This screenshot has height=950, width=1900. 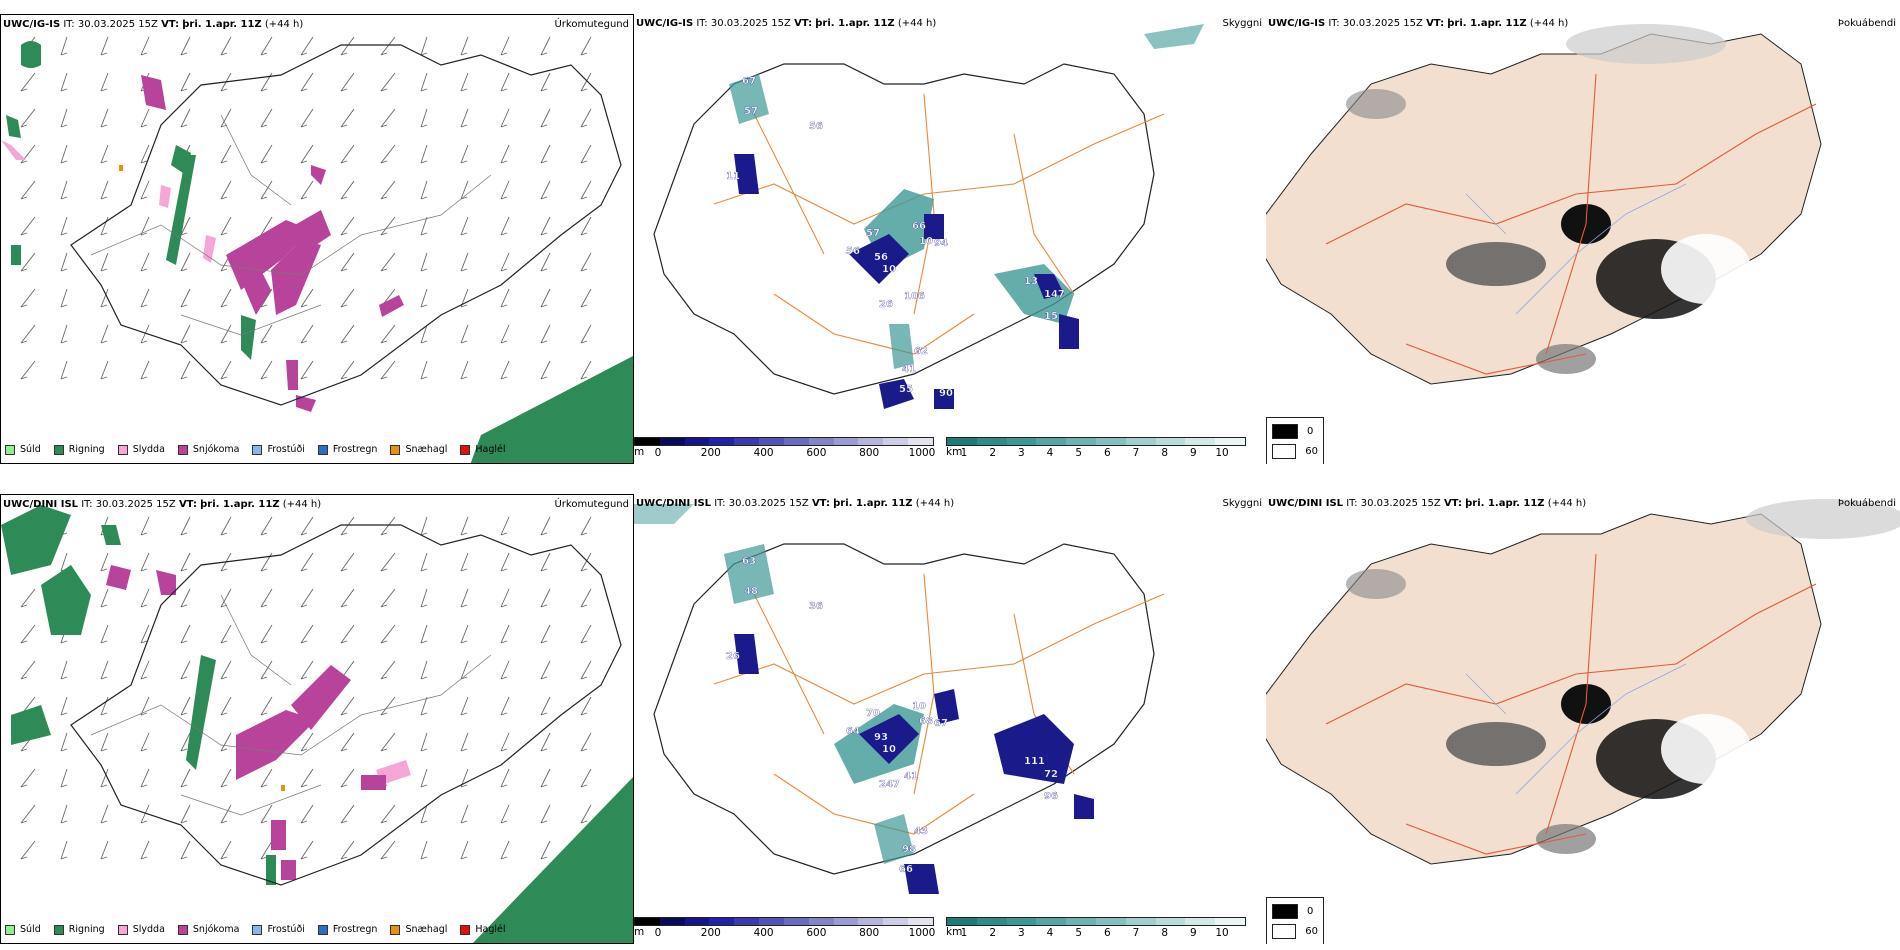 What do you see at coordinates (1136, 453) in the screenshot?
I see `colorbar-tick-label: 7` at bounding box center [1136, 453].